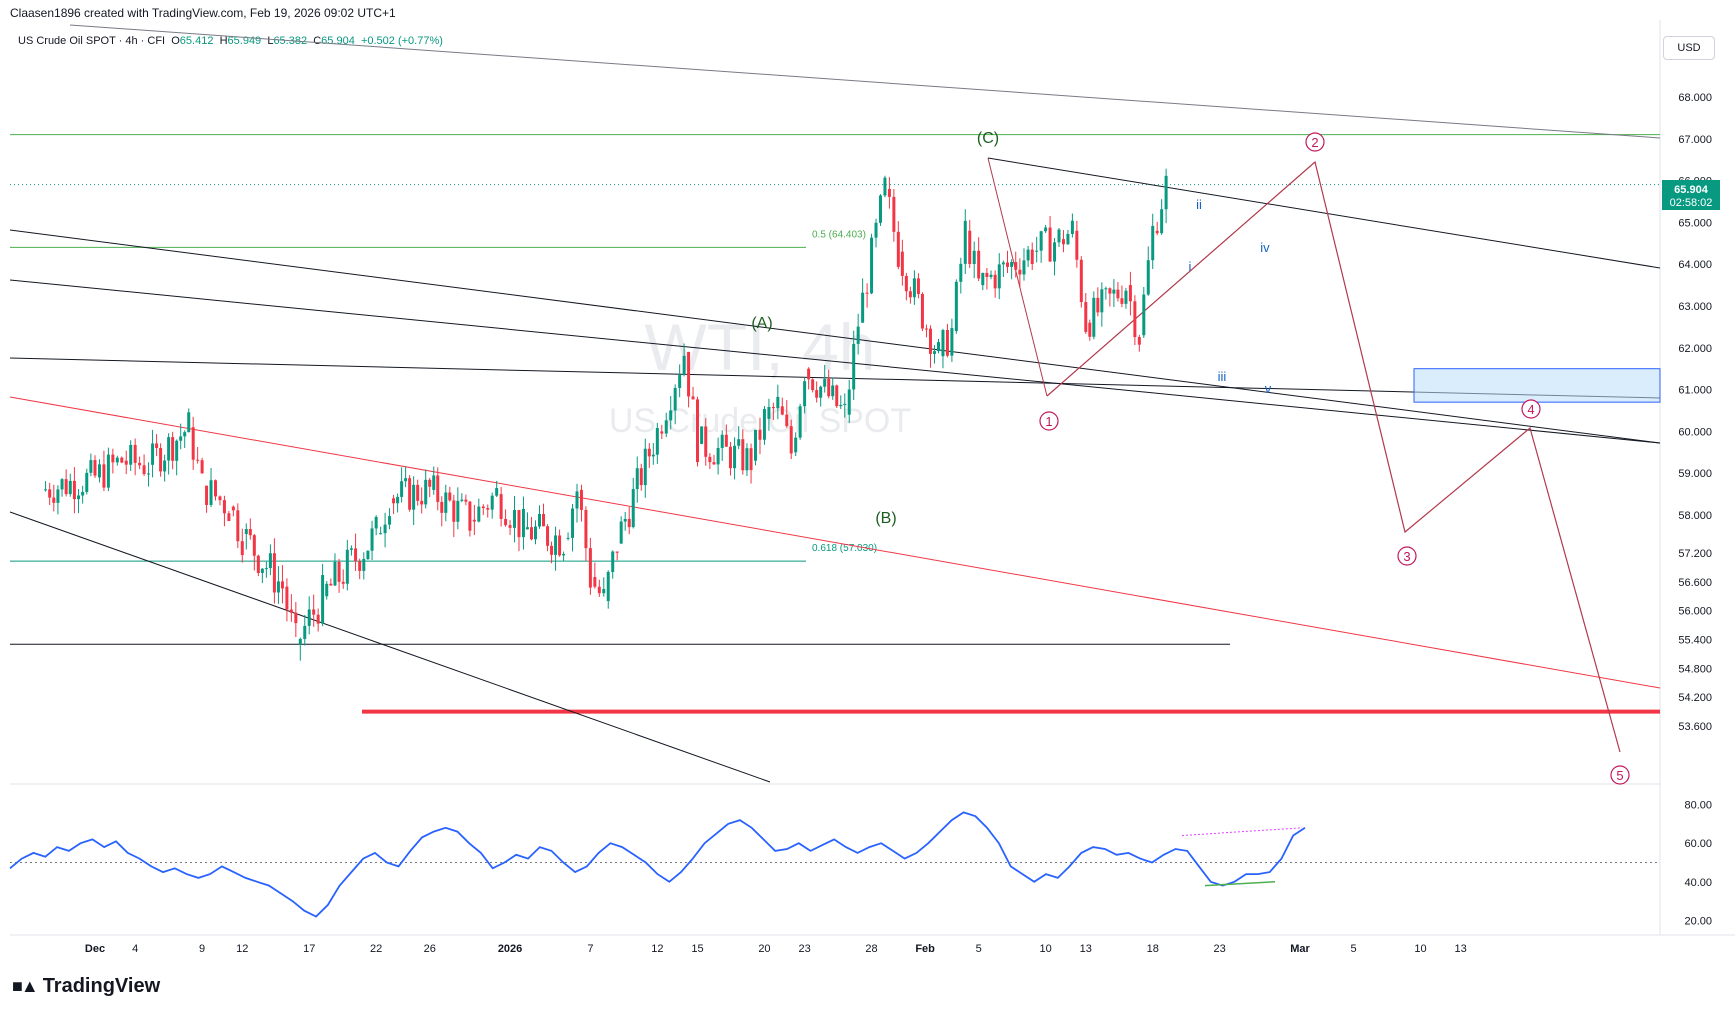  Describe the element at coordinates (1461, 949) in the screenshot. I see `time-tick-label: 13` at that location.